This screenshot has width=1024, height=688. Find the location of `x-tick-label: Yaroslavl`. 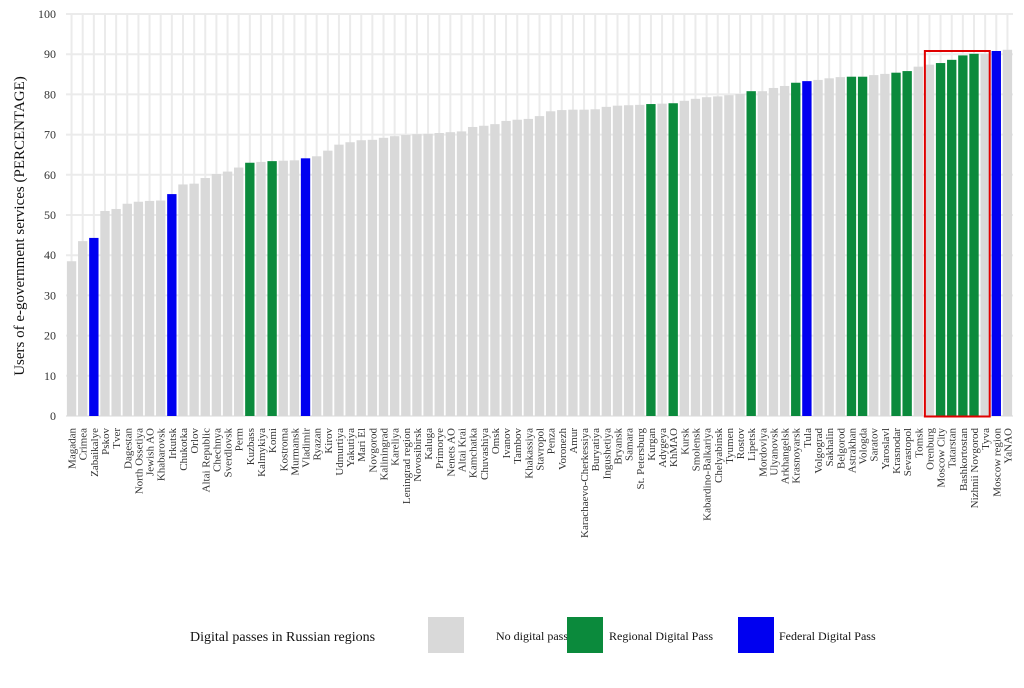

x-tick-label: Yaroslavl is located at coordinates (886, 449).